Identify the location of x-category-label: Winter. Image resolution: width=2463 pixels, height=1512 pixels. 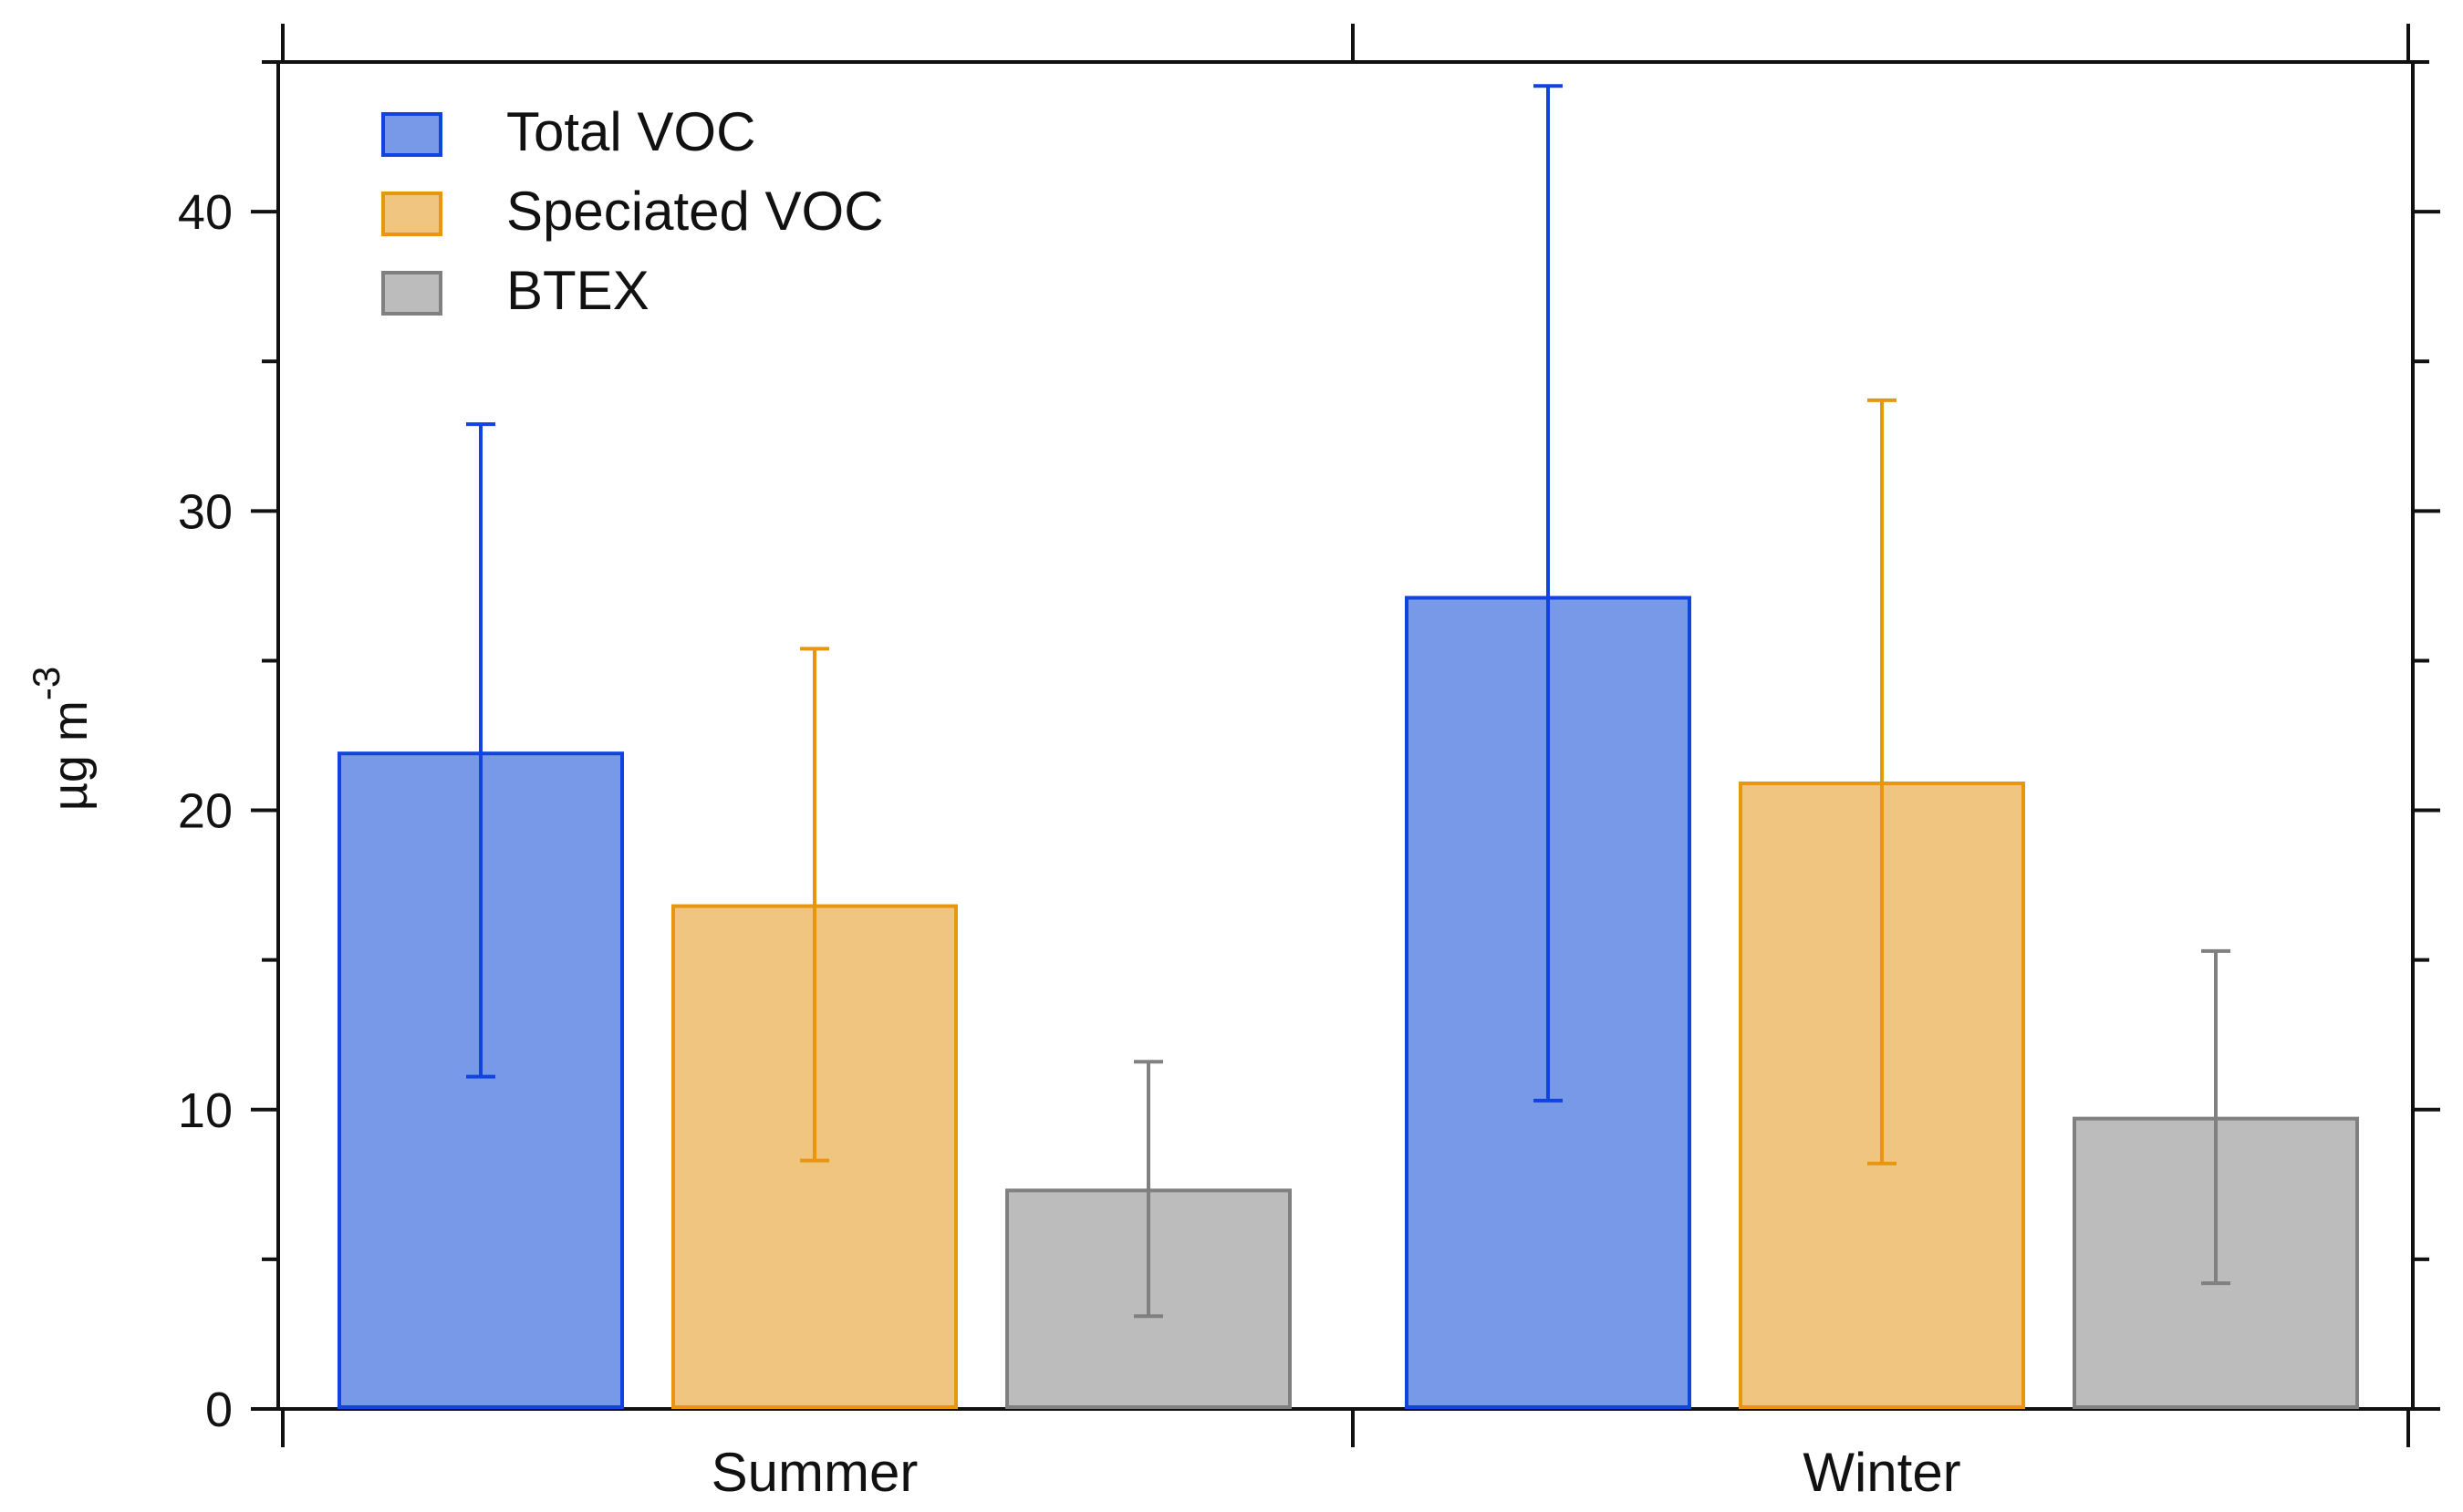
(1881, 1472).